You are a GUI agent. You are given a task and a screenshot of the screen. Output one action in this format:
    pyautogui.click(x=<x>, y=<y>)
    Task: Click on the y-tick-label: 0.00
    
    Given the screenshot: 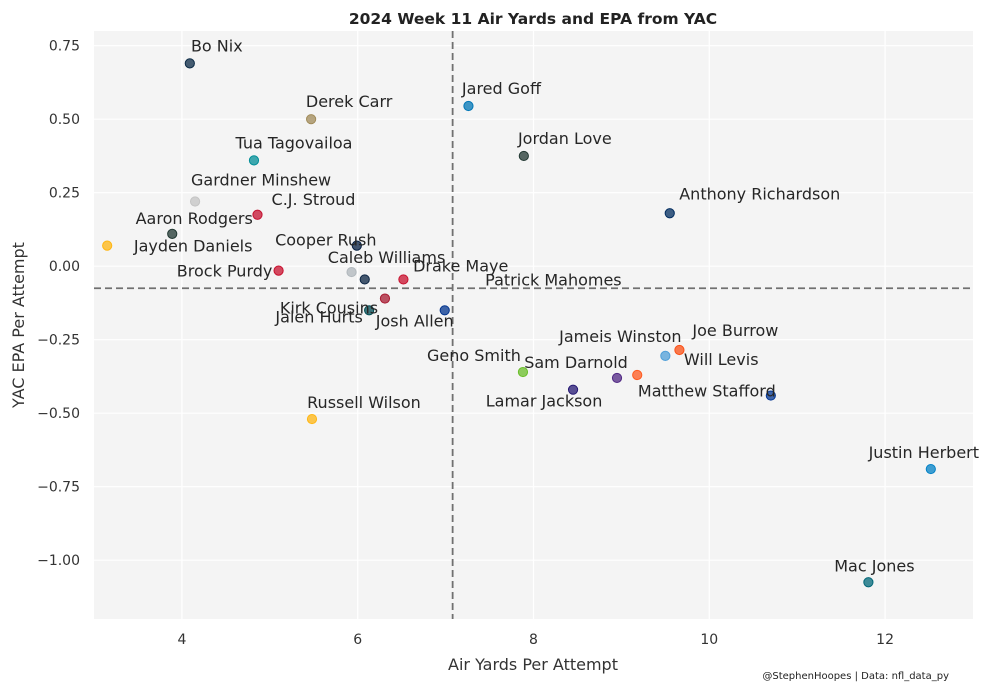 What is the action you would take?
    pyautogui.click(x=64, y=267)
    